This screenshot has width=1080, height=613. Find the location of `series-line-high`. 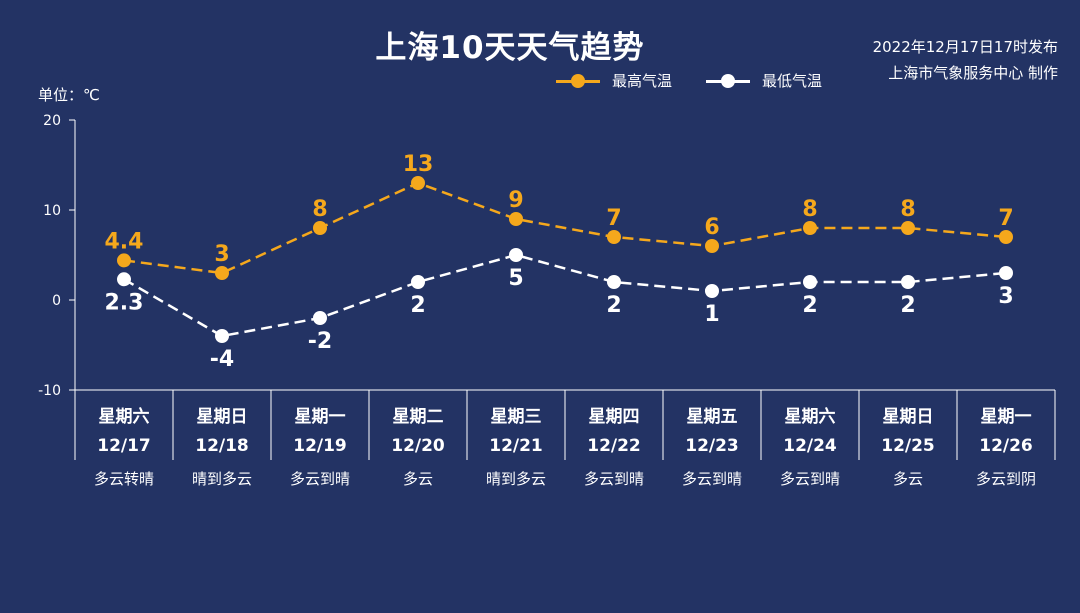

series-line-high is located at coordinates (565, 228).